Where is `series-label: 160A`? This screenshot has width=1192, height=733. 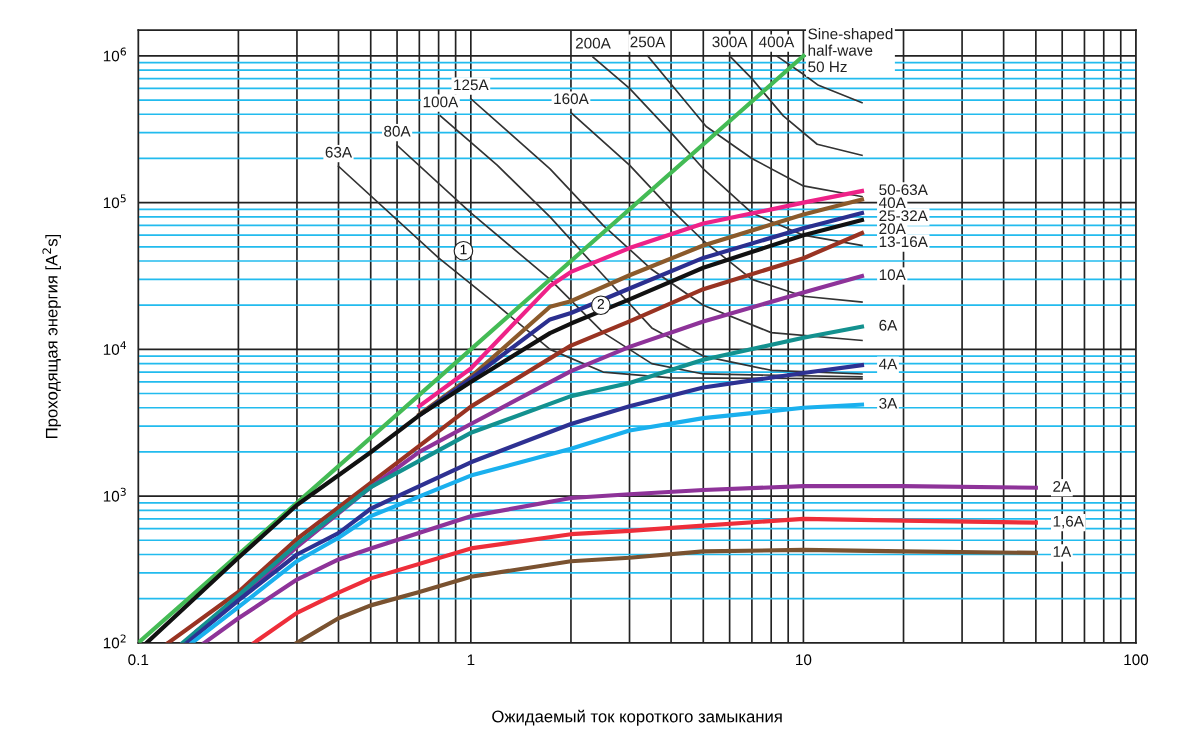 series-label: 160A is located at coordinates (571, 99).